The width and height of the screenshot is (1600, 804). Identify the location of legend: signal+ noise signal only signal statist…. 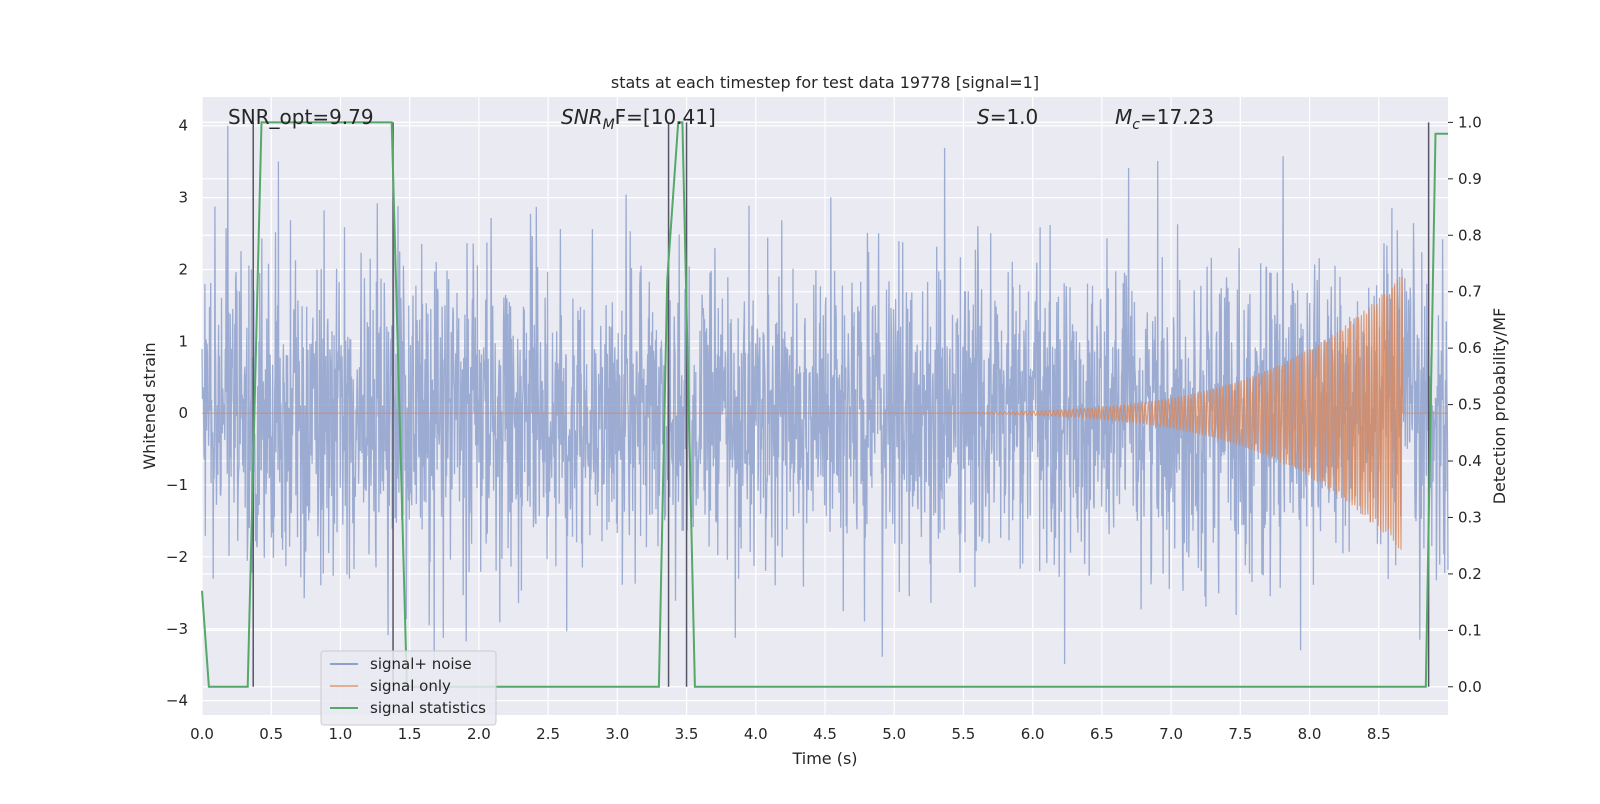
(408, 688).